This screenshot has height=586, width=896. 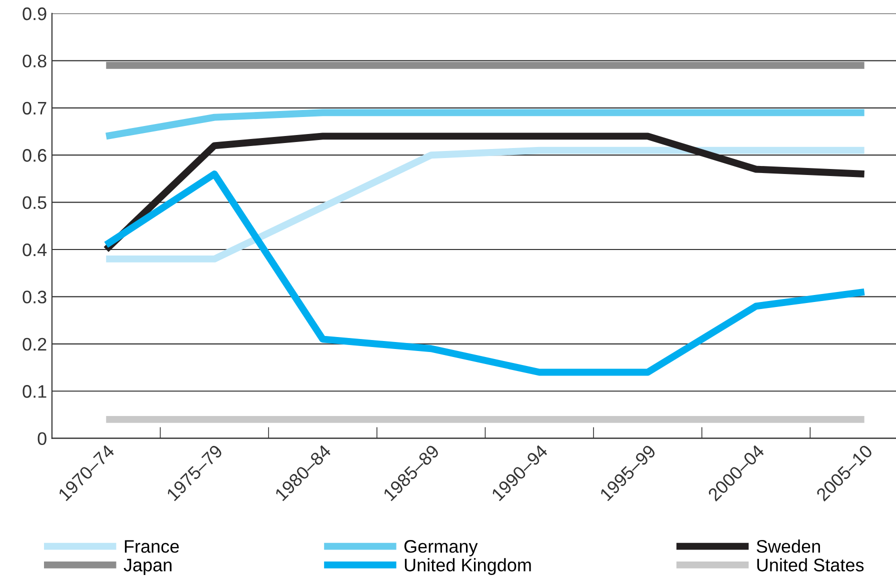 I want to click on y-tick-label: 0, so click(x=42, y=439).